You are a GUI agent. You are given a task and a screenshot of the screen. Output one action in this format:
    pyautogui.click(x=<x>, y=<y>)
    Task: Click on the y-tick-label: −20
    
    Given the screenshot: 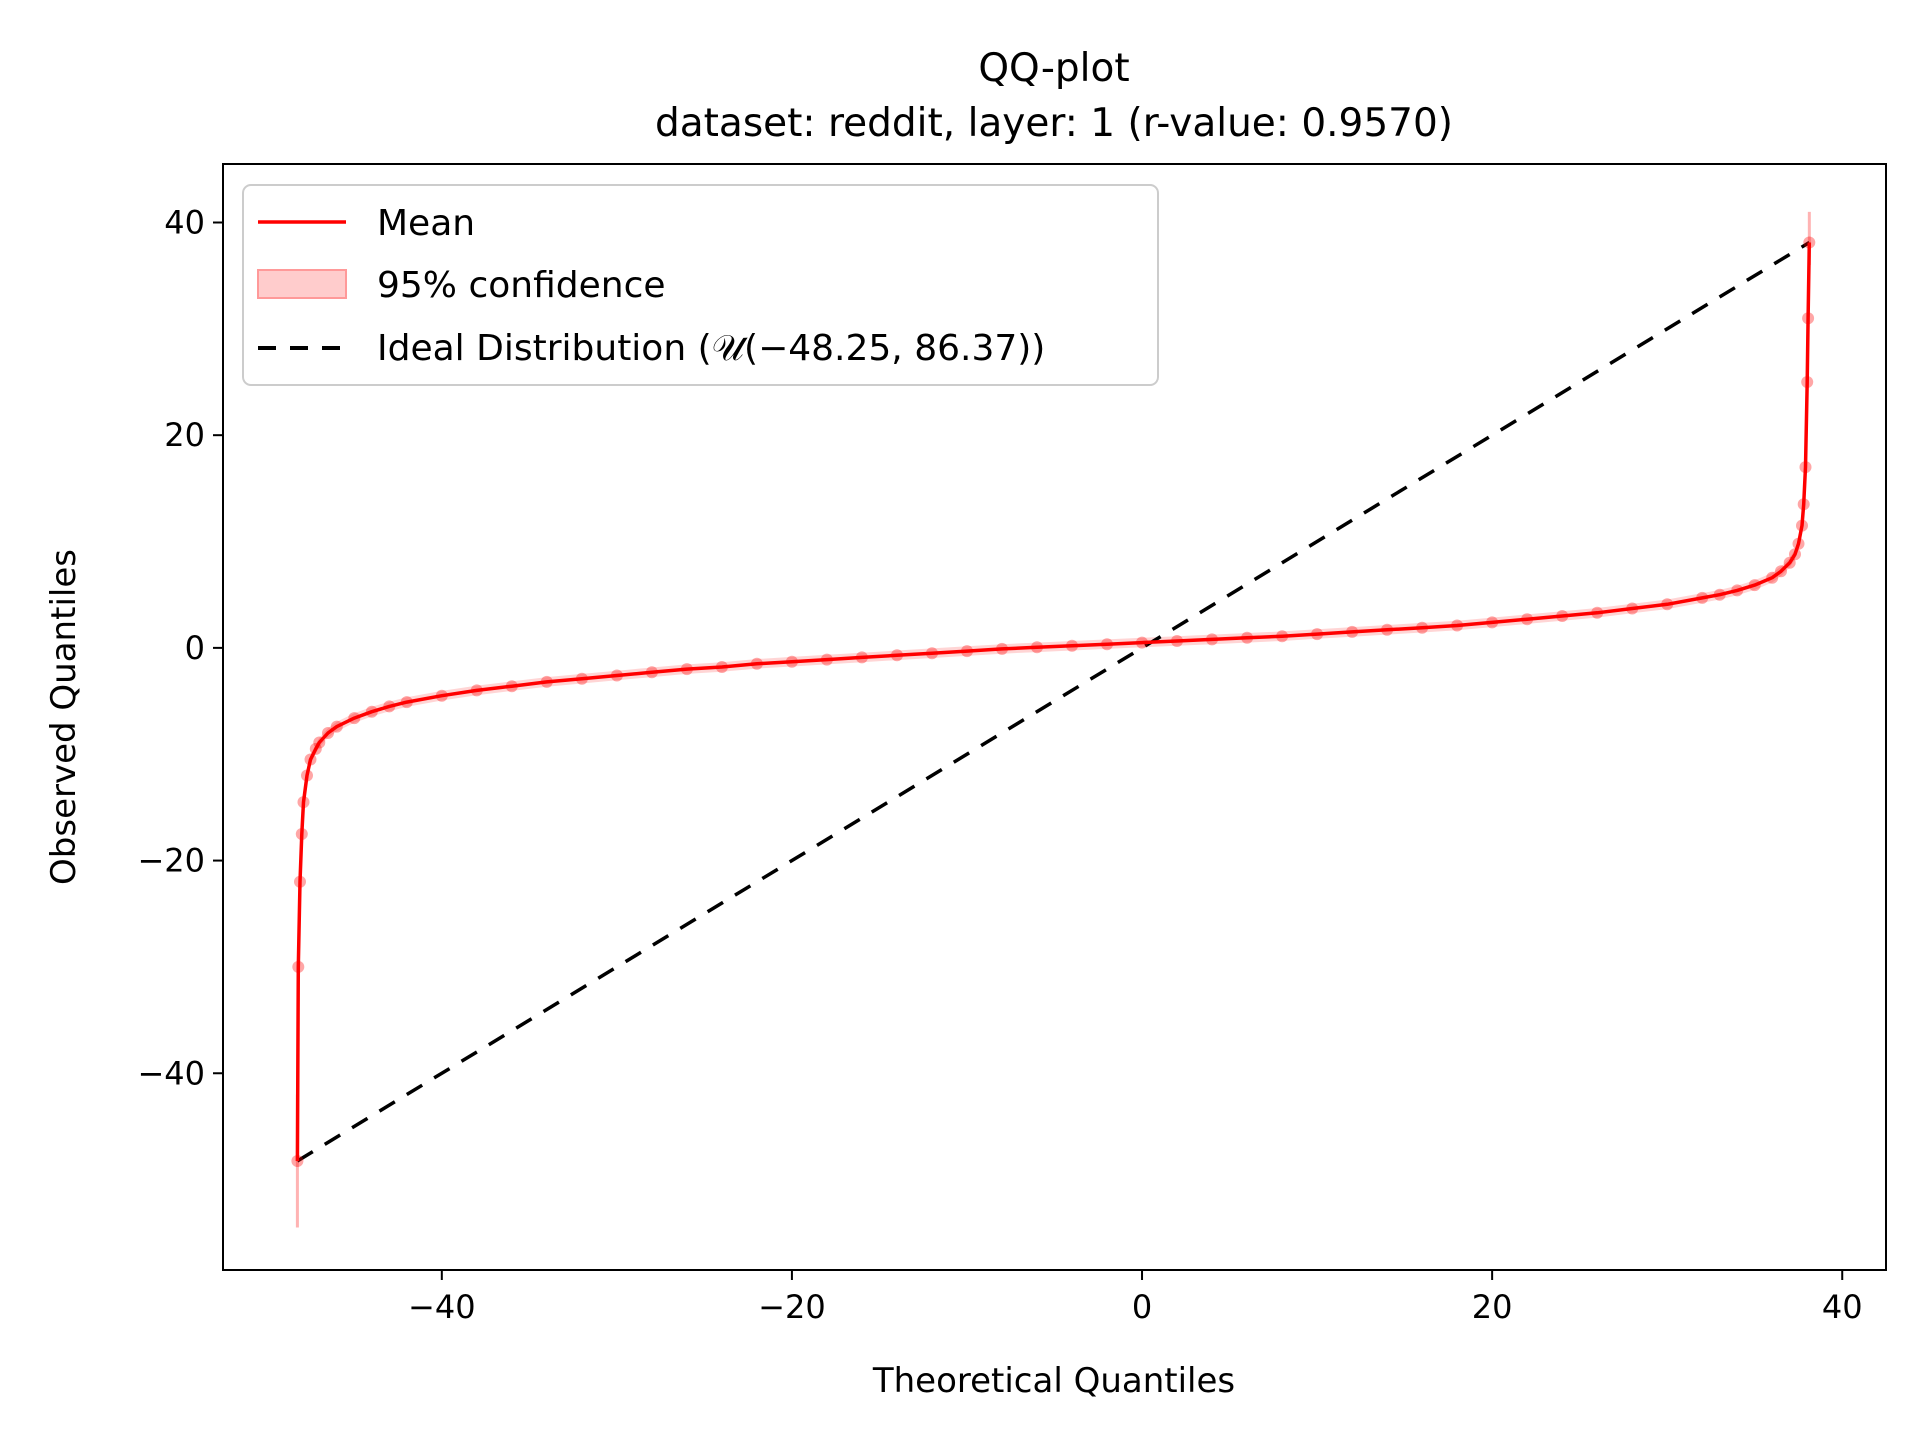 What is the action you would take?
    pyautogui.click(x=171, y=861)
    